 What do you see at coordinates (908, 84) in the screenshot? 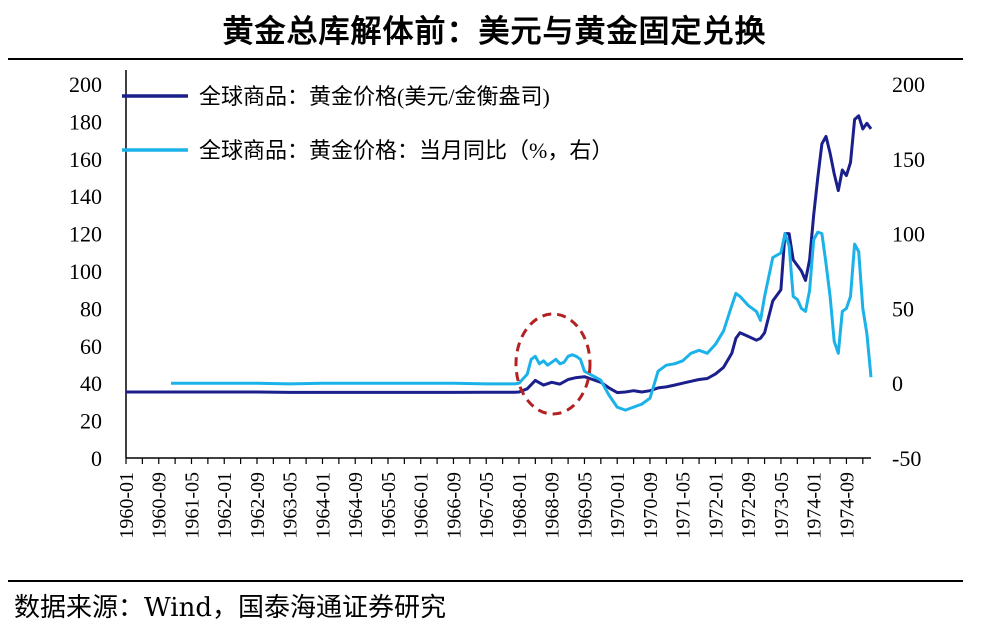
I see `y-right-tick-label: 200` at bounding box center [908, 84].